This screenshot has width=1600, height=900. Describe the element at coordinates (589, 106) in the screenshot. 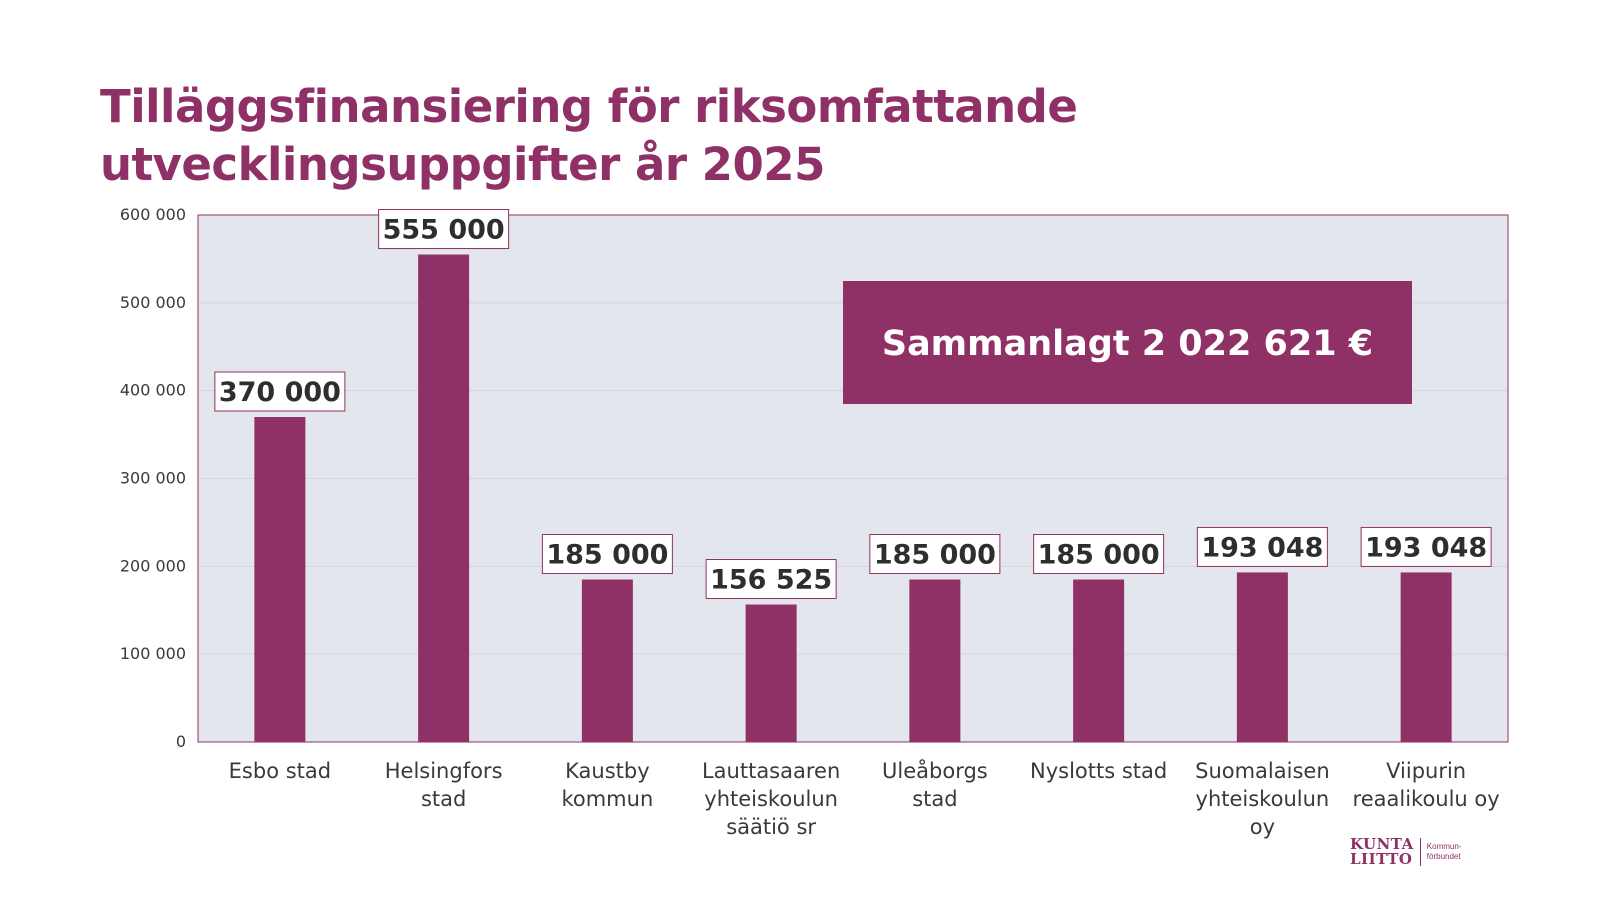

I see `chart-title-line-1: Tilläggsfinansiering för riksomfattande` at that location.